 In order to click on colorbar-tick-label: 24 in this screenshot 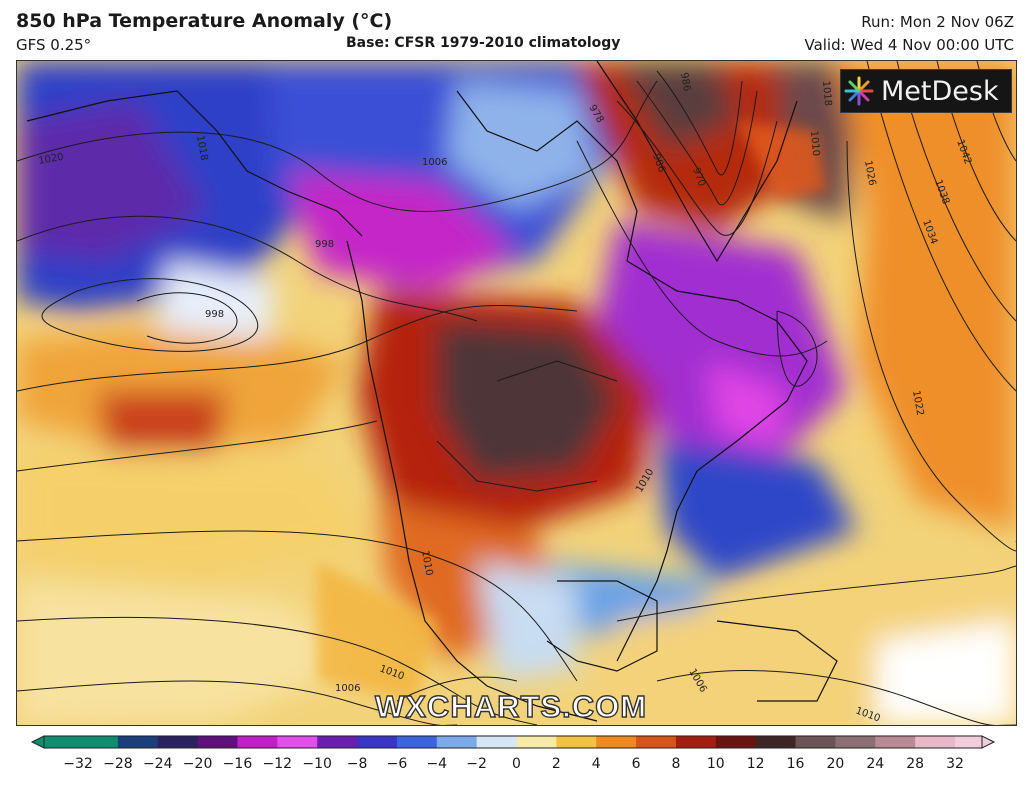, I will do `click(875, 764)`.